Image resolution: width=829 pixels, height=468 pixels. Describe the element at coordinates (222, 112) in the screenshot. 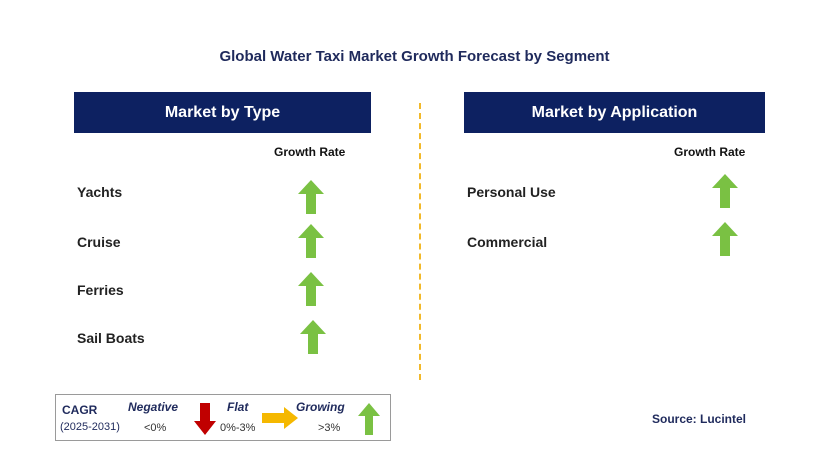

I see `market-by-type-header: Market by Type` at that location.